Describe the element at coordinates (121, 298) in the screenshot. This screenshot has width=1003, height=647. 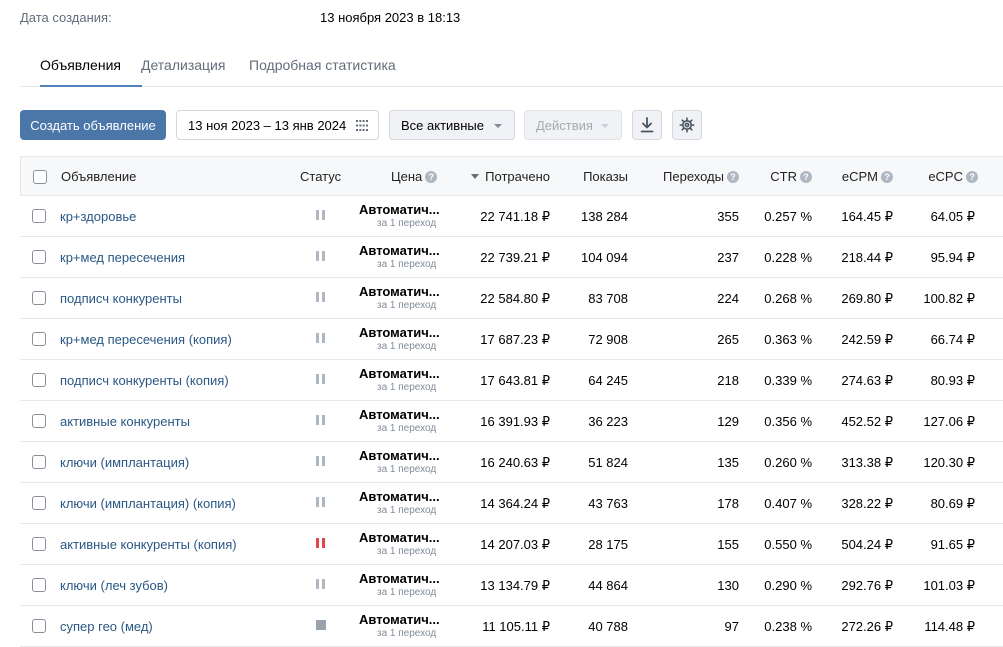
I see `ad-name-link: подписч конкуренты` at that location.